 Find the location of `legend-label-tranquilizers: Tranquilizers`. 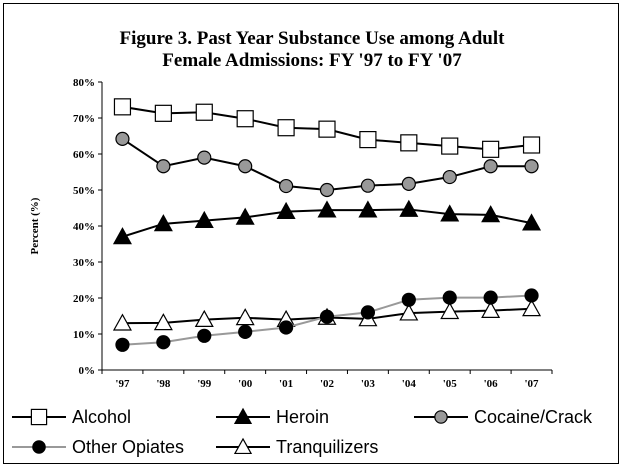

legend-label-tranquilizers: Tranquilizers is located at coordinates (327, 447).